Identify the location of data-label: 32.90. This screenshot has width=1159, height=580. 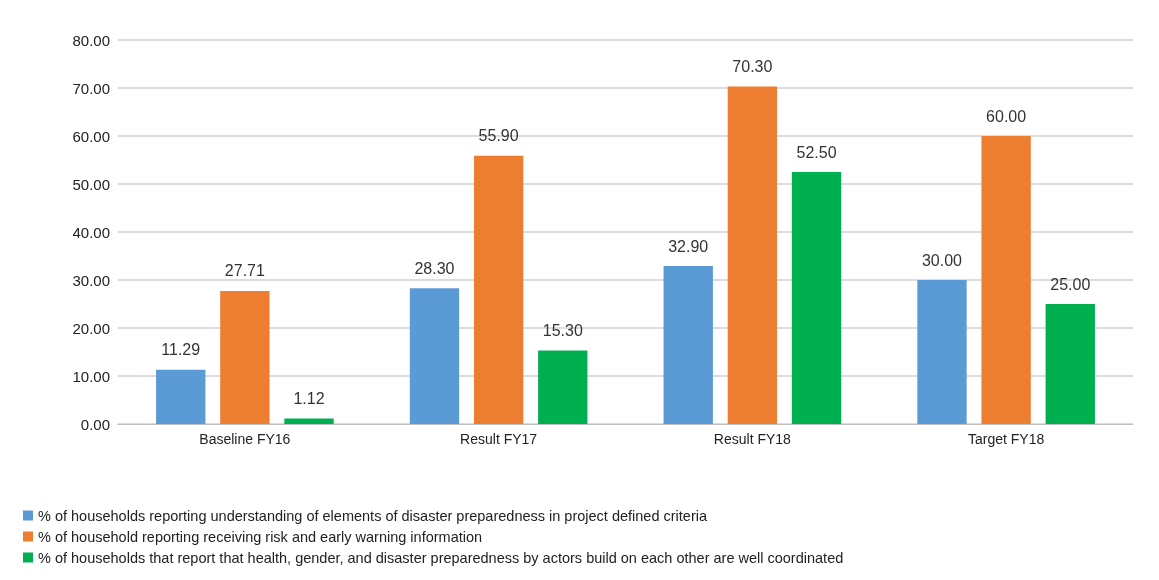
(688, 246).